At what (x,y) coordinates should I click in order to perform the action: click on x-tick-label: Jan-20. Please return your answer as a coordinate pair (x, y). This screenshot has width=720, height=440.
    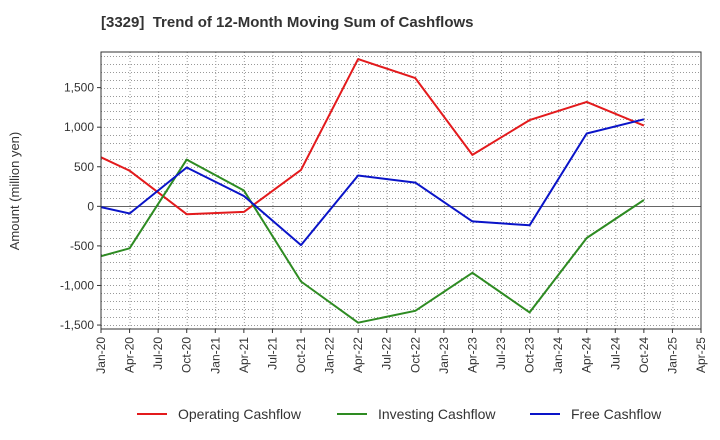
    Looking at the image, I should click on (101, 355).